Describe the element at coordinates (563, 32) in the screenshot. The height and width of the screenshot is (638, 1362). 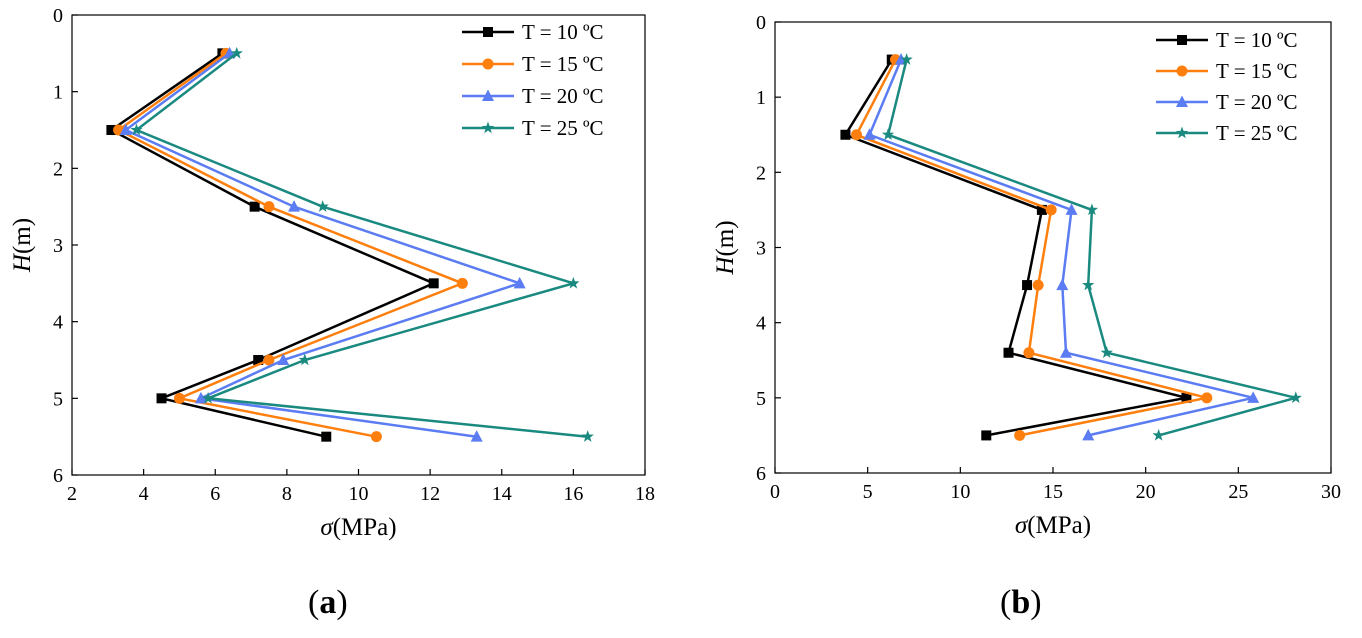
I see `chart-a-legend-label: T = 10 ºC` at that location.